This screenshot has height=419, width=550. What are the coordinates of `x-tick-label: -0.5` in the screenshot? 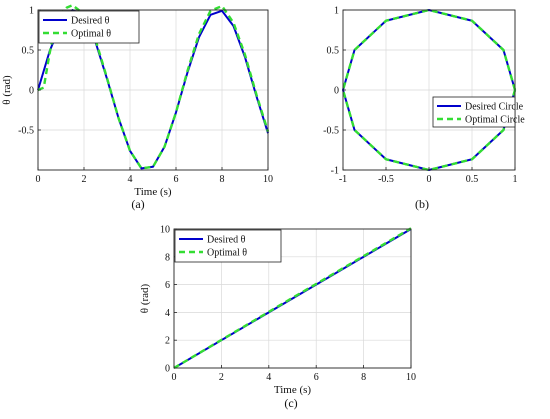 It's located at (386, 179).